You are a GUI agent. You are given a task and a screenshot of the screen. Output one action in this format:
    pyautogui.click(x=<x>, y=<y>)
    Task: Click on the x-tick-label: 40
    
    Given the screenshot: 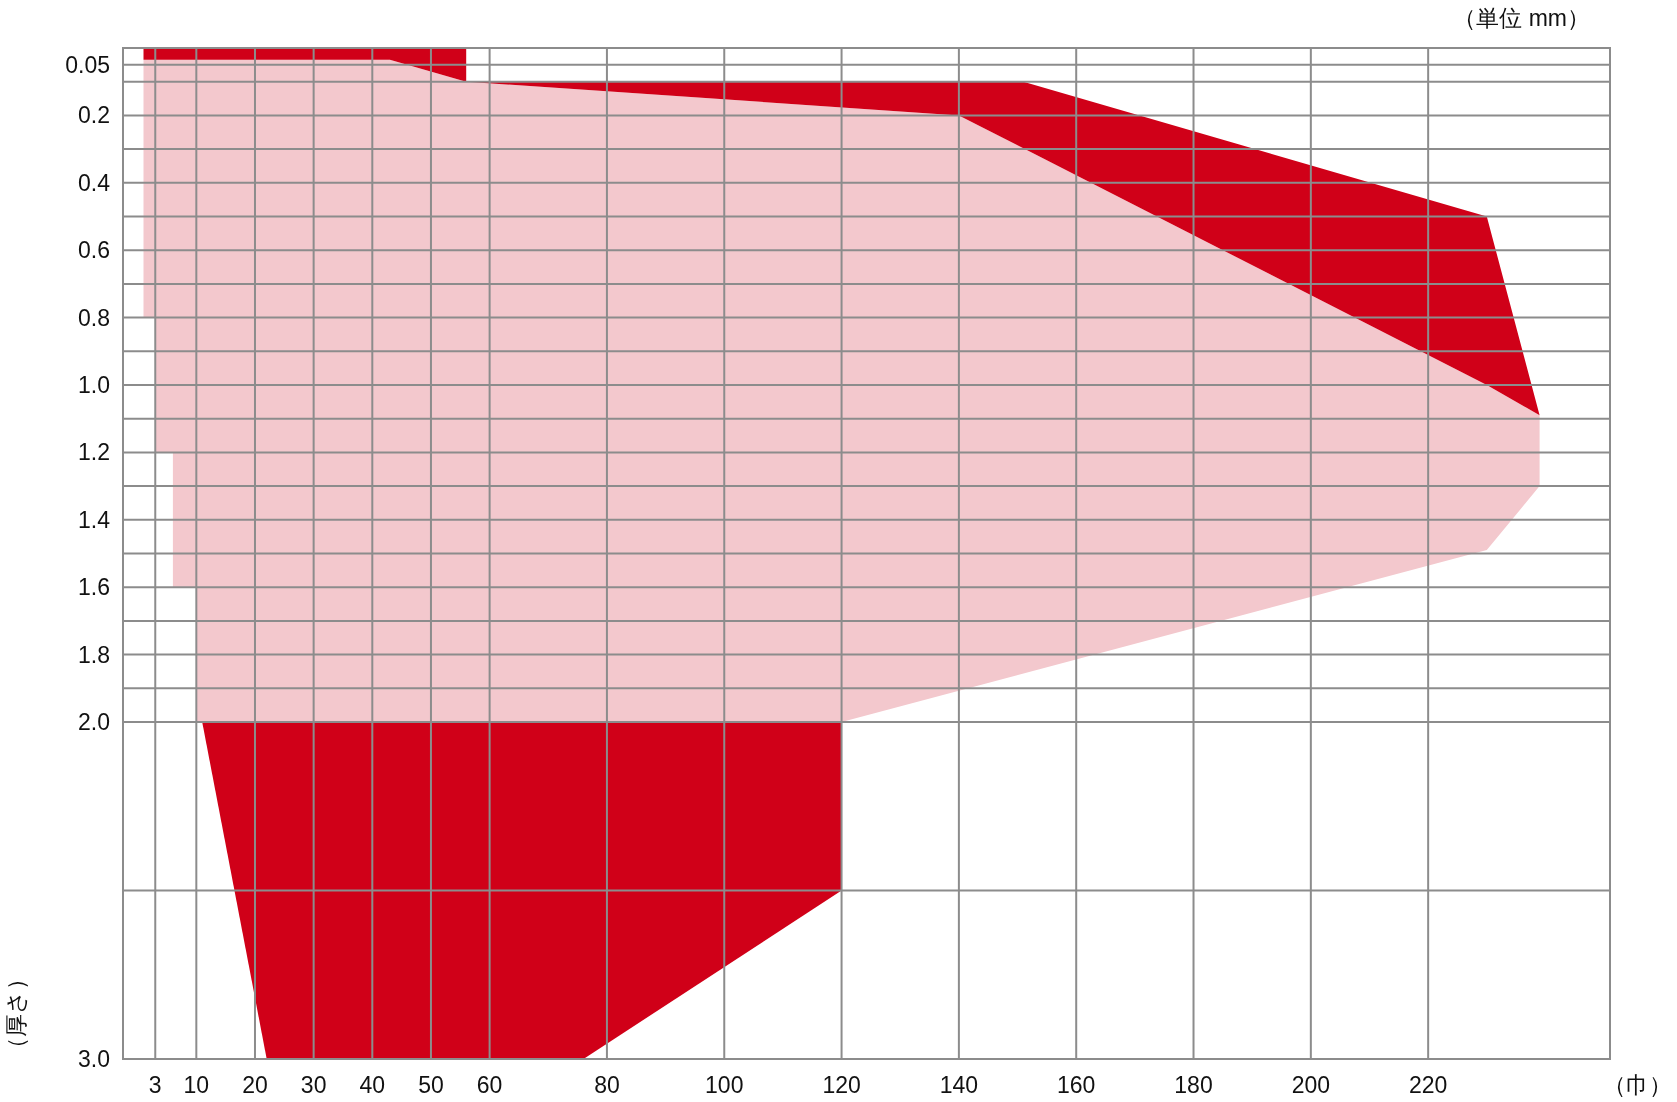 What is the action you would take?
    pyautogui.click(x=372, y=1085)
    